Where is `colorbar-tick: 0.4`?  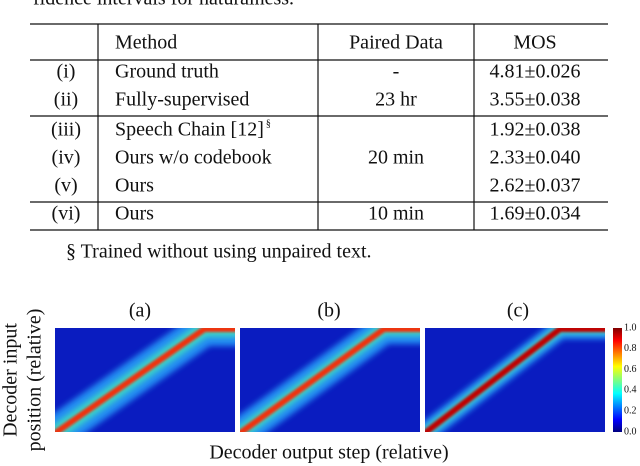
colorbar-tick: 0.4 is located at coordinates (630, 390).